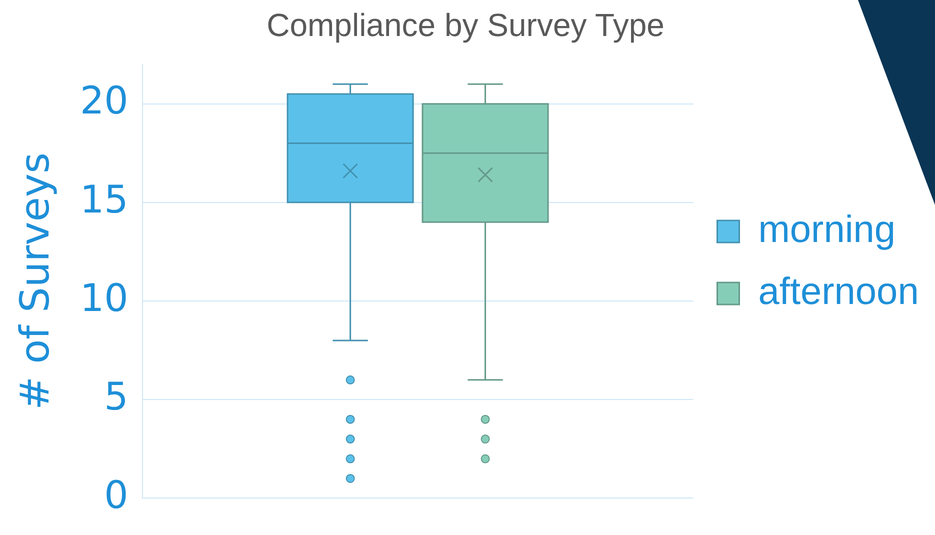  I want to click on chart-title: Compliance by Survey Type, so click(465, 25).